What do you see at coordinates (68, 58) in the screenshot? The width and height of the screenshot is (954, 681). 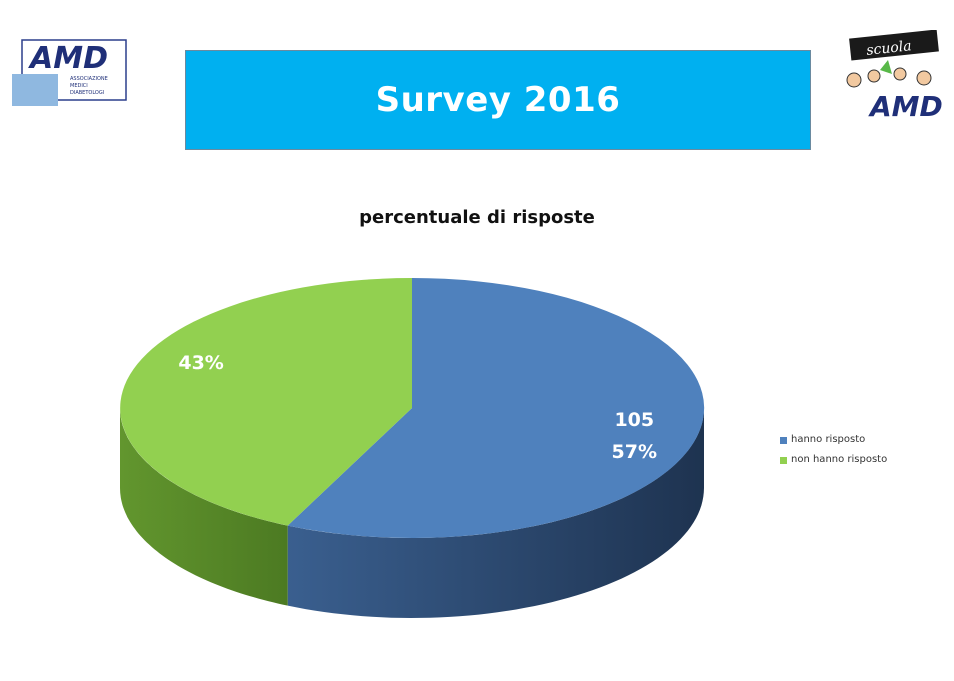 I see `amd-logo-left-text: AMD` at bounding box center [68, 58].